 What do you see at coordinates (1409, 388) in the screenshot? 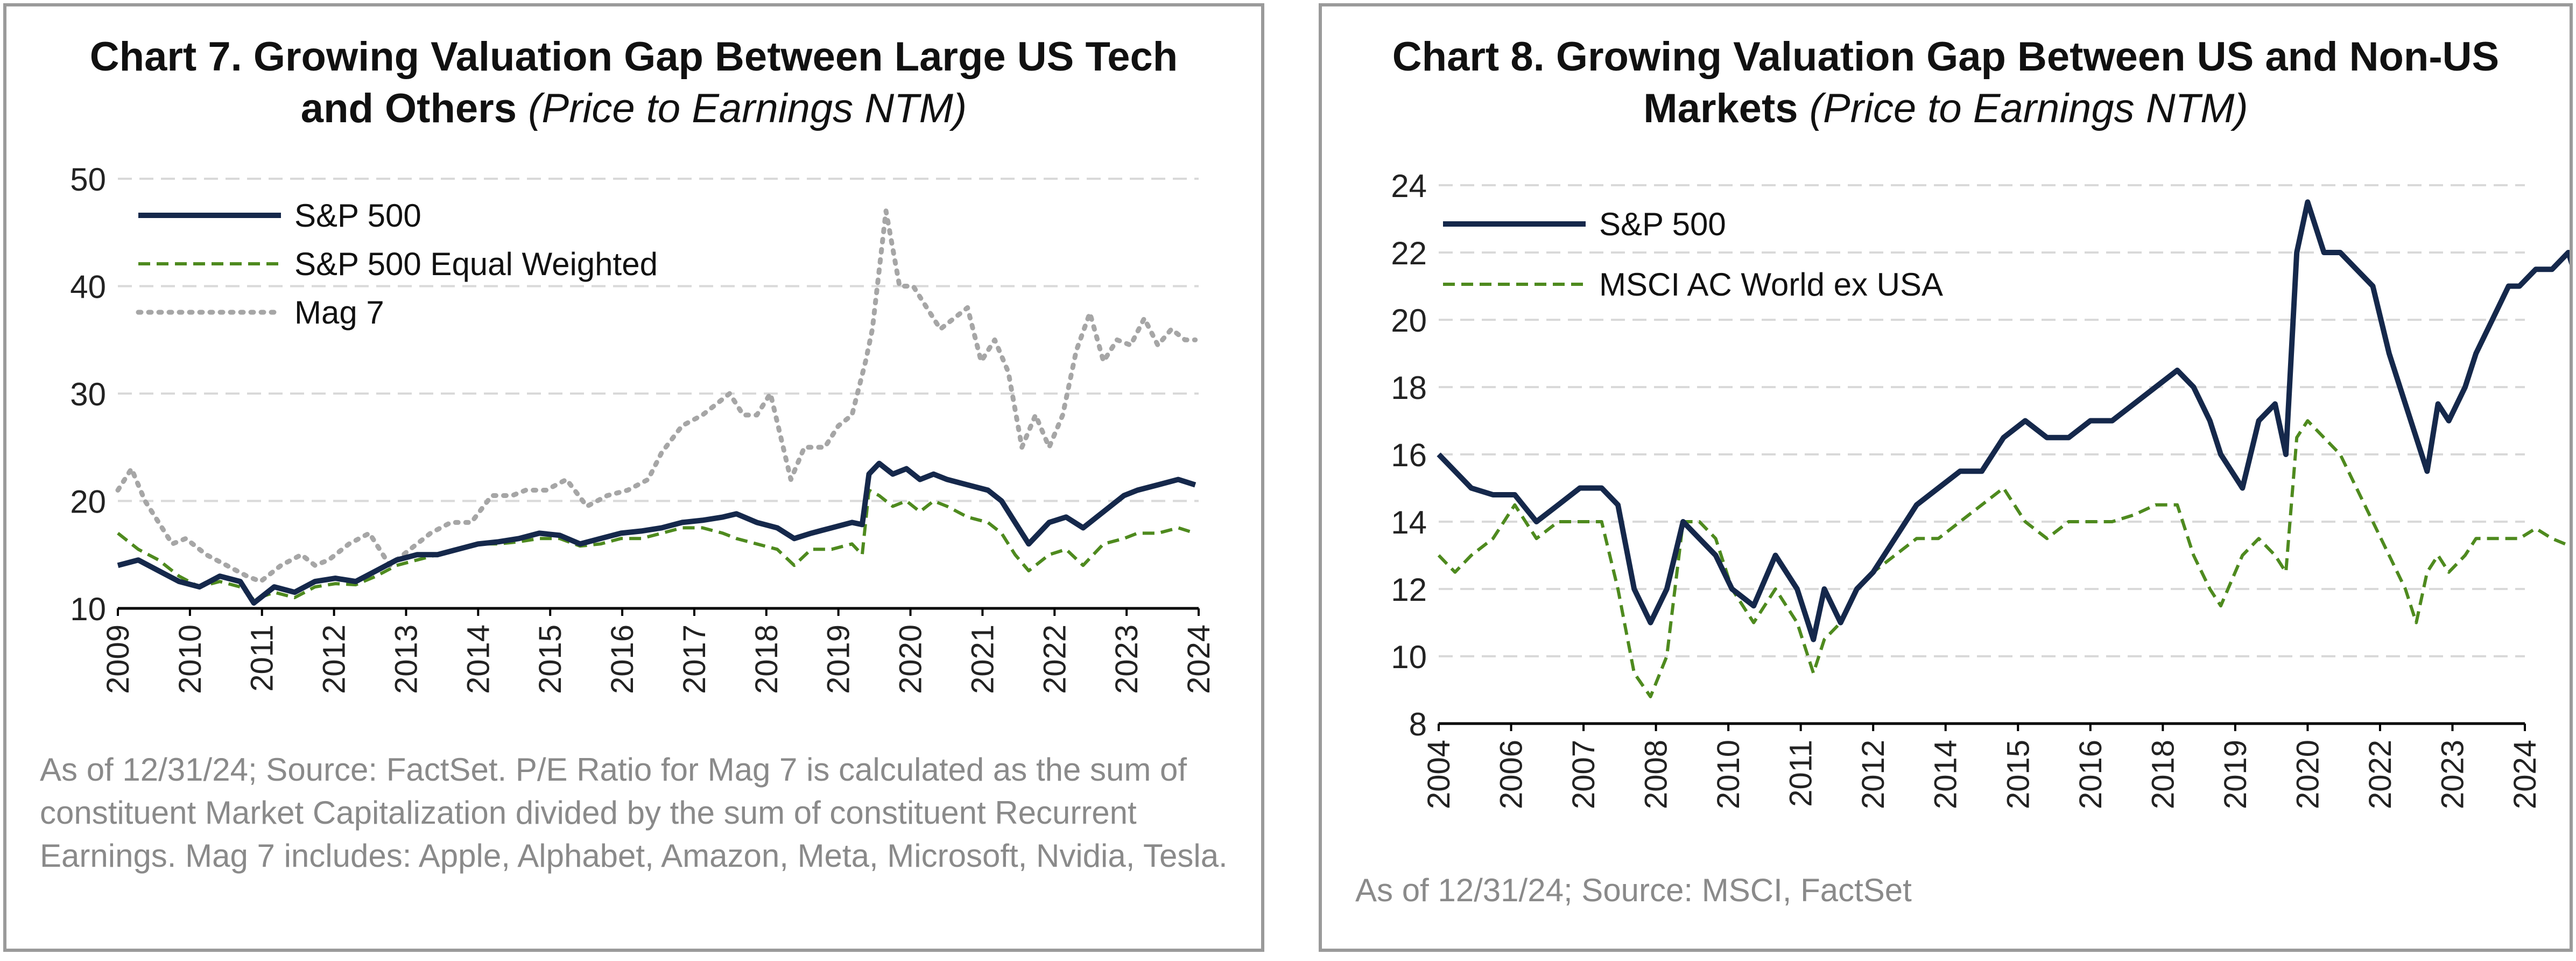
I see `y-tick-label: 18` at bounding box center [1409, 388].